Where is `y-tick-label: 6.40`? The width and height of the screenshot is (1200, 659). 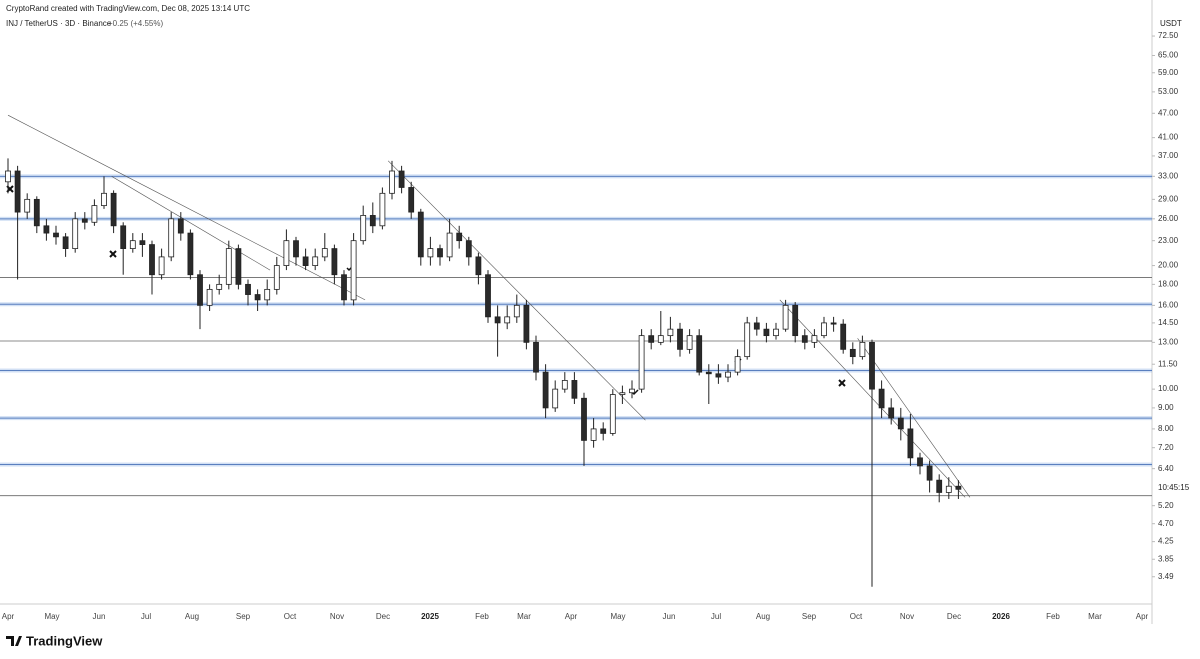 y-tick-label: 6.40 is located at coordinates (1166, 468).